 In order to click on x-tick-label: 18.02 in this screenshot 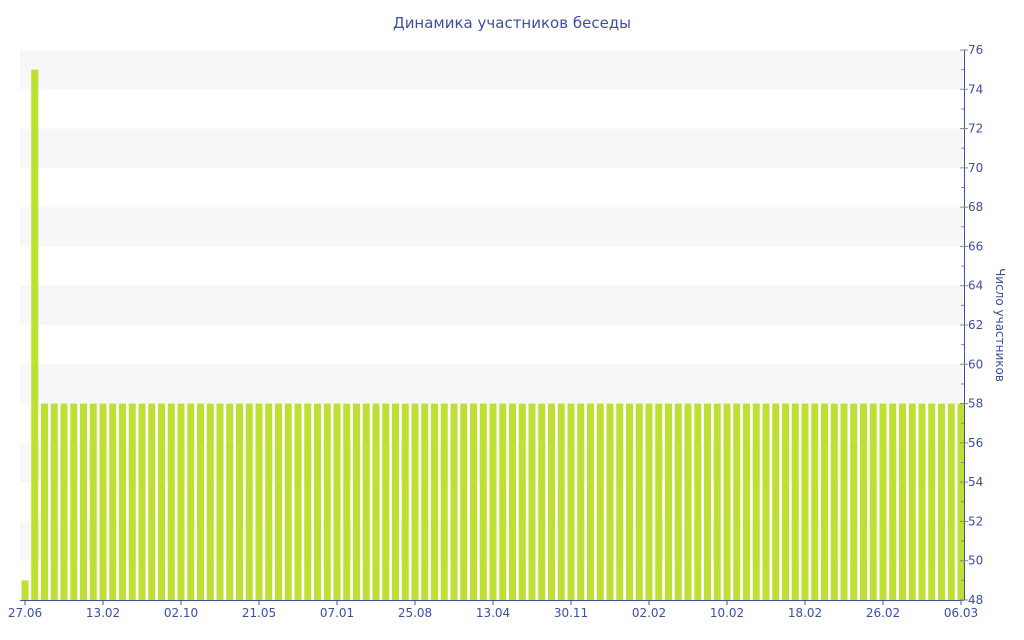, I will do `click(805, 613)`.